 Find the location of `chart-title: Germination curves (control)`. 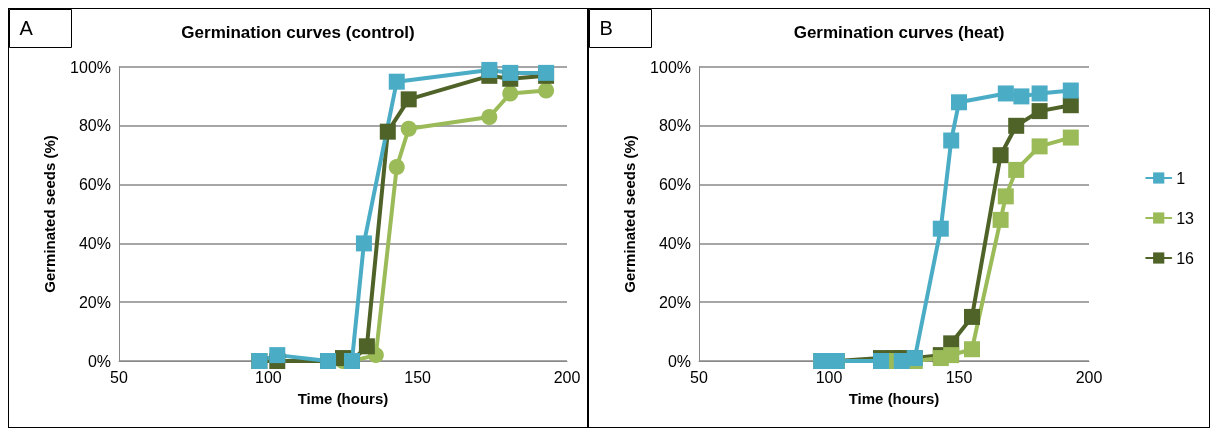

chart-title: Germination curves (control) is located at coordinates (298, 32).